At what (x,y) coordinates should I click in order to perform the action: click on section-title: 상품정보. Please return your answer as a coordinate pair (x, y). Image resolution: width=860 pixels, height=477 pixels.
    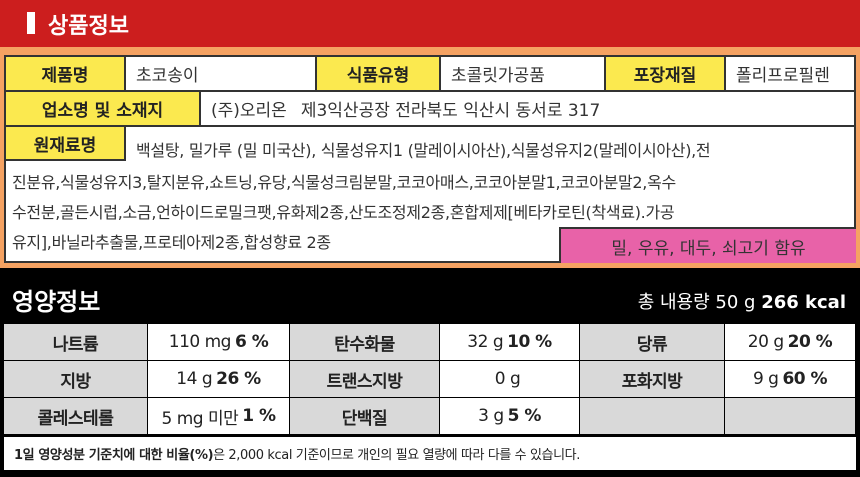
    Looking at the image, I should click on (88, 26).